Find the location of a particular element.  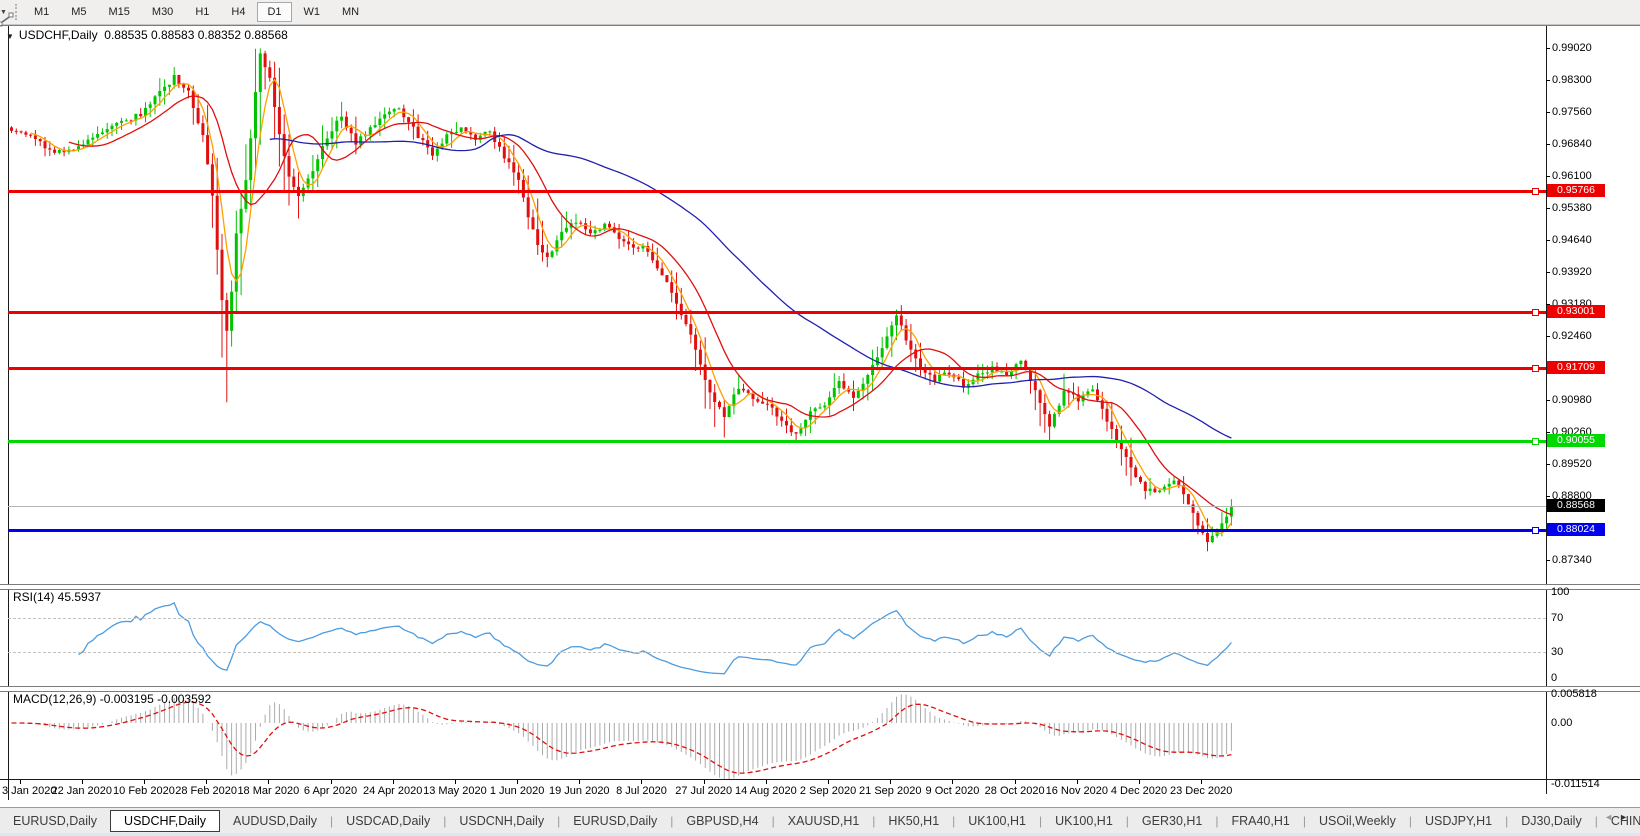

macd-scale-zero: 0.00 is located at coordinates (1562, 723).